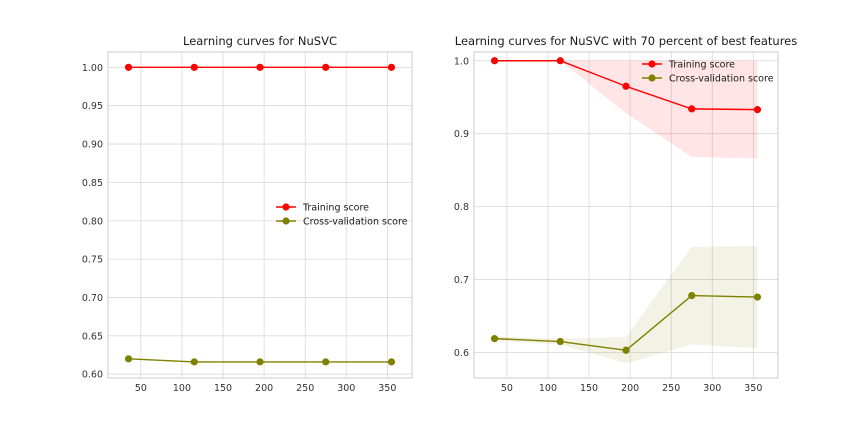  Describe the element at coordinates (461, 61) in the screenshot. I see `chart1-ytick-label: 1.0` at that location.